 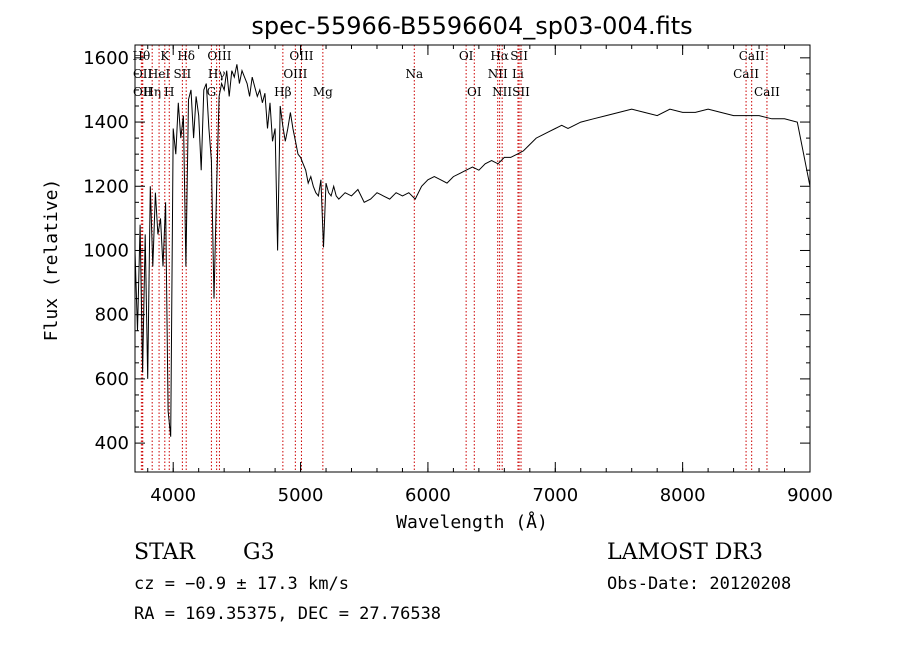 I want to click on line-marker-label-15: Mg, so click(x=323, y=92).